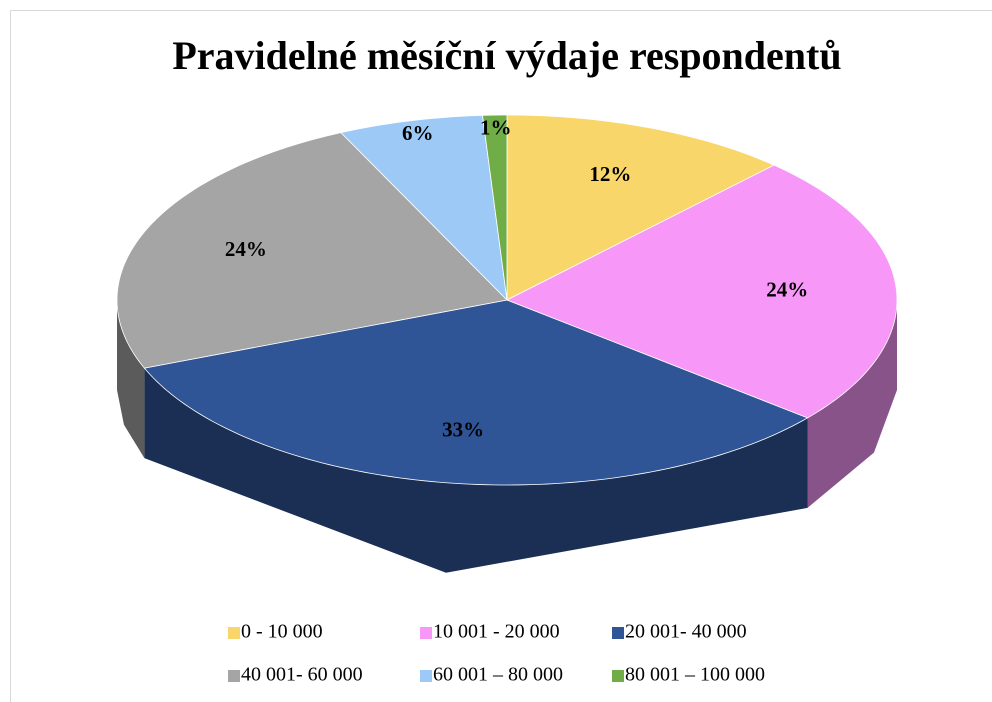 The height and width of the screenshot is (702, 992). I want to click on legend-label: 20 001- 40 000, so click(686, 632).